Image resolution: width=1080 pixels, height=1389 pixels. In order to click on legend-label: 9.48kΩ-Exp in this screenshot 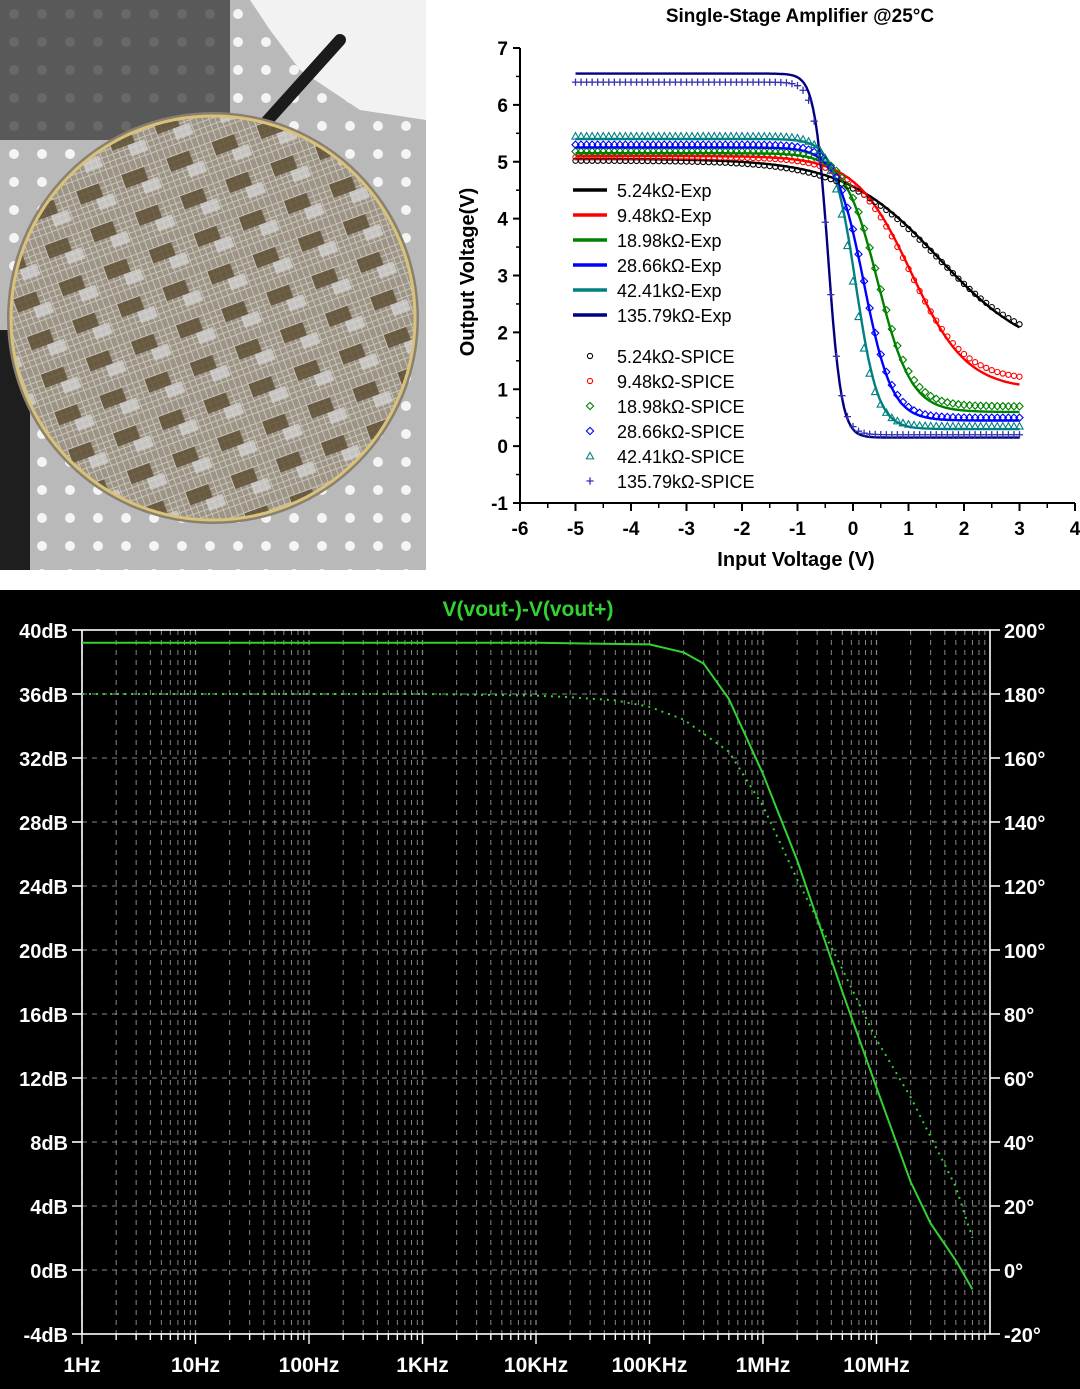, I will do `click(664, 216)`.